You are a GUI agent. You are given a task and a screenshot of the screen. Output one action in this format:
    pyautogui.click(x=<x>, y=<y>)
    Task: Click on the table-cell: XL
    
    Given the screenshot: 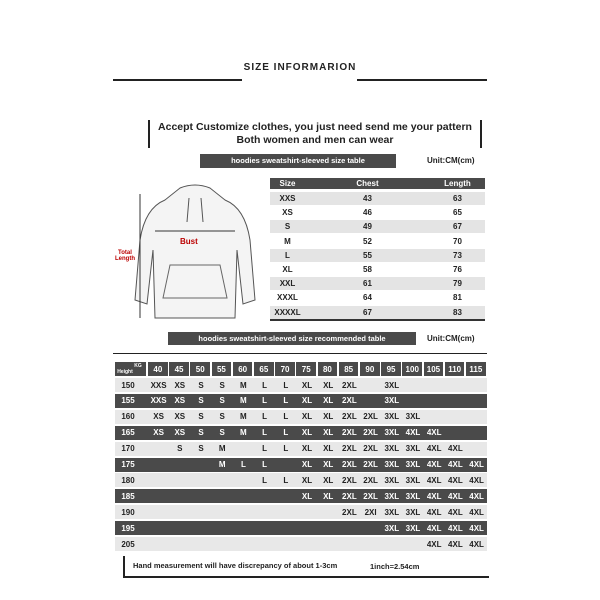 What is the action you would take?
    pyautogui.click(x=287, y=269)
    